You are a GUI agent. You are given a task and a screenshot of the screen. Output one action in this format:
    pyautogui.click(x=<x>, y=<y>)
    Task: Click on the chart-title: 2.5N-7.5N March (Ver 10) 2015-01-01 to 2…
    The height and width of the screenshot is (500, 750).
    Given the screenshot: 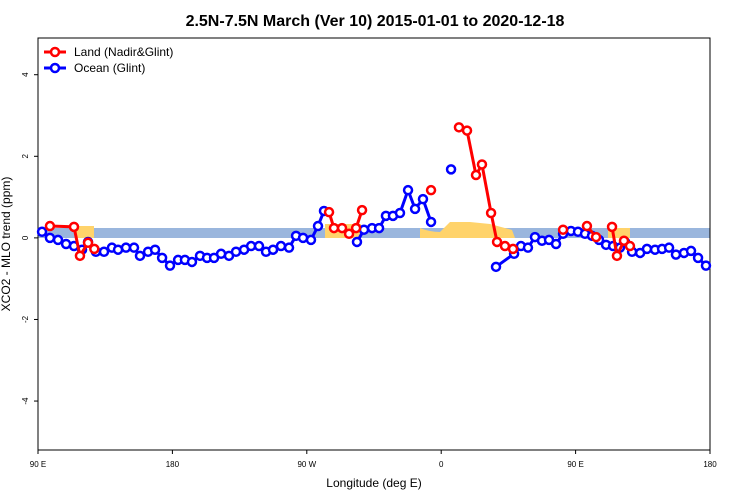 What is the action you would take?
    pyautogui.click(x=375, y=21)
    